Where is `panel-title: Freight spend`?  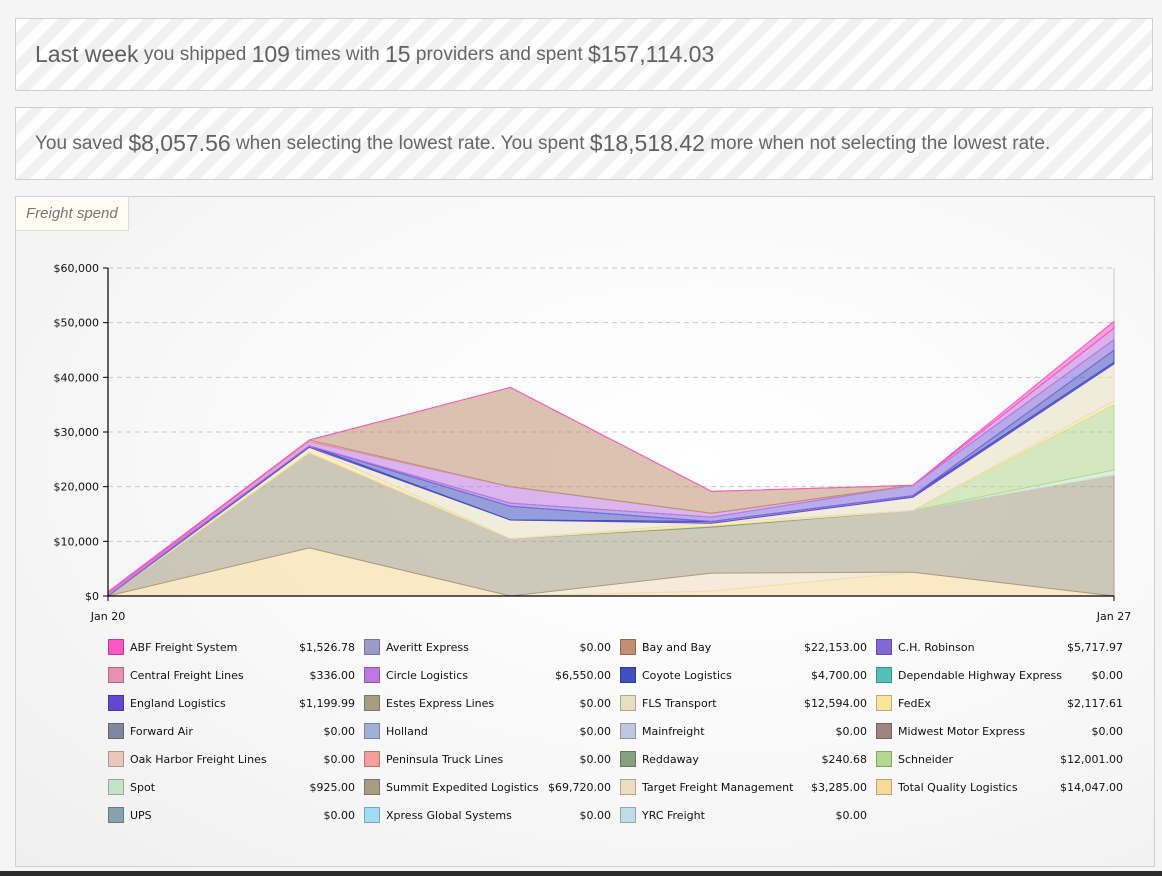
panel-title: Freight spend is located at coordinates (72, 214).